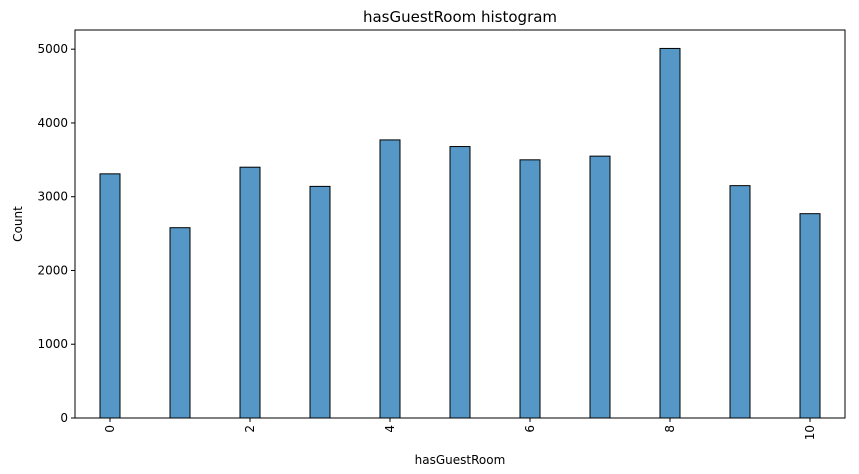  What do you see at coordinates (64, 418) in the screenshot?
I see `y-tick-label: 0` at bounding box center [64, 418].